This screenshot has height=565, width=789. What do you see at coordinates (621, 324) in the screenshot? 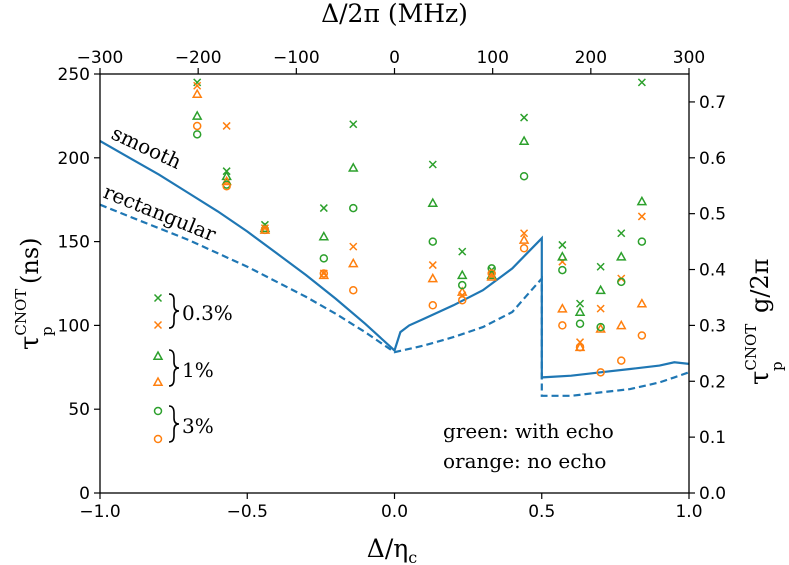
I see `marker-s3-p12` at bounding box center [621, 324].